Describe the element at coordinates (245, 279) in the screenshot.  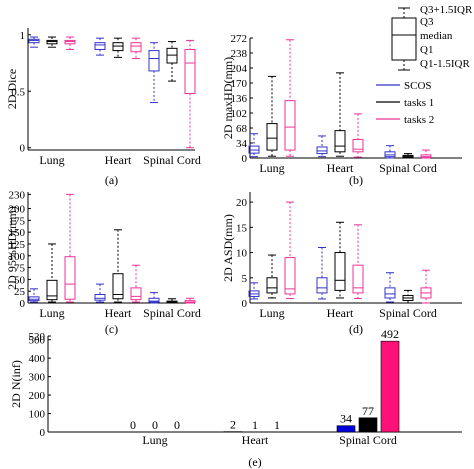
I see `y-tick-label: 5` at that location.